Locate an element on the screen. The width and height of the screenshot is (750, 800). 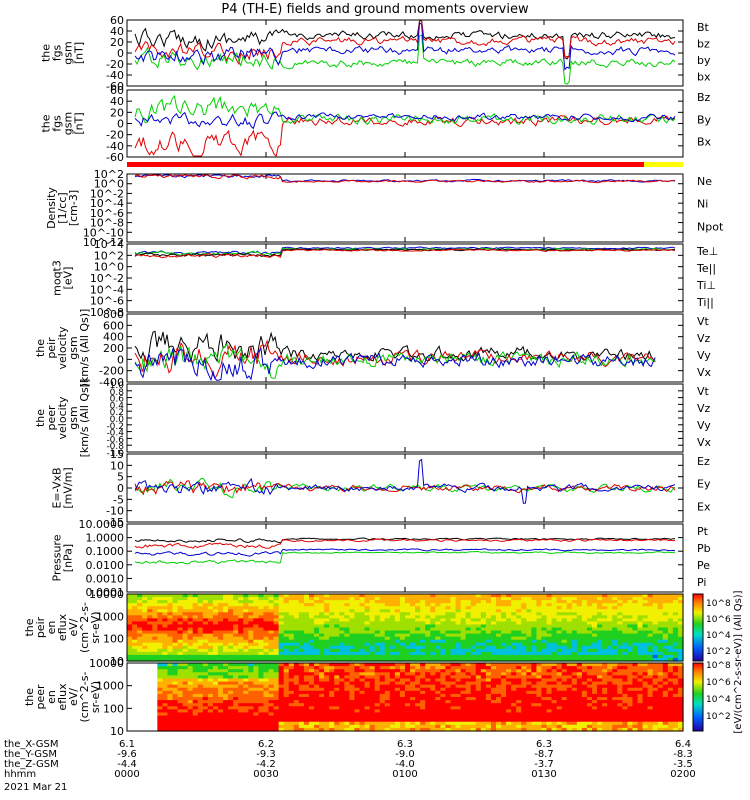
legend-ey: Ey is located at coordinates (704, 484).